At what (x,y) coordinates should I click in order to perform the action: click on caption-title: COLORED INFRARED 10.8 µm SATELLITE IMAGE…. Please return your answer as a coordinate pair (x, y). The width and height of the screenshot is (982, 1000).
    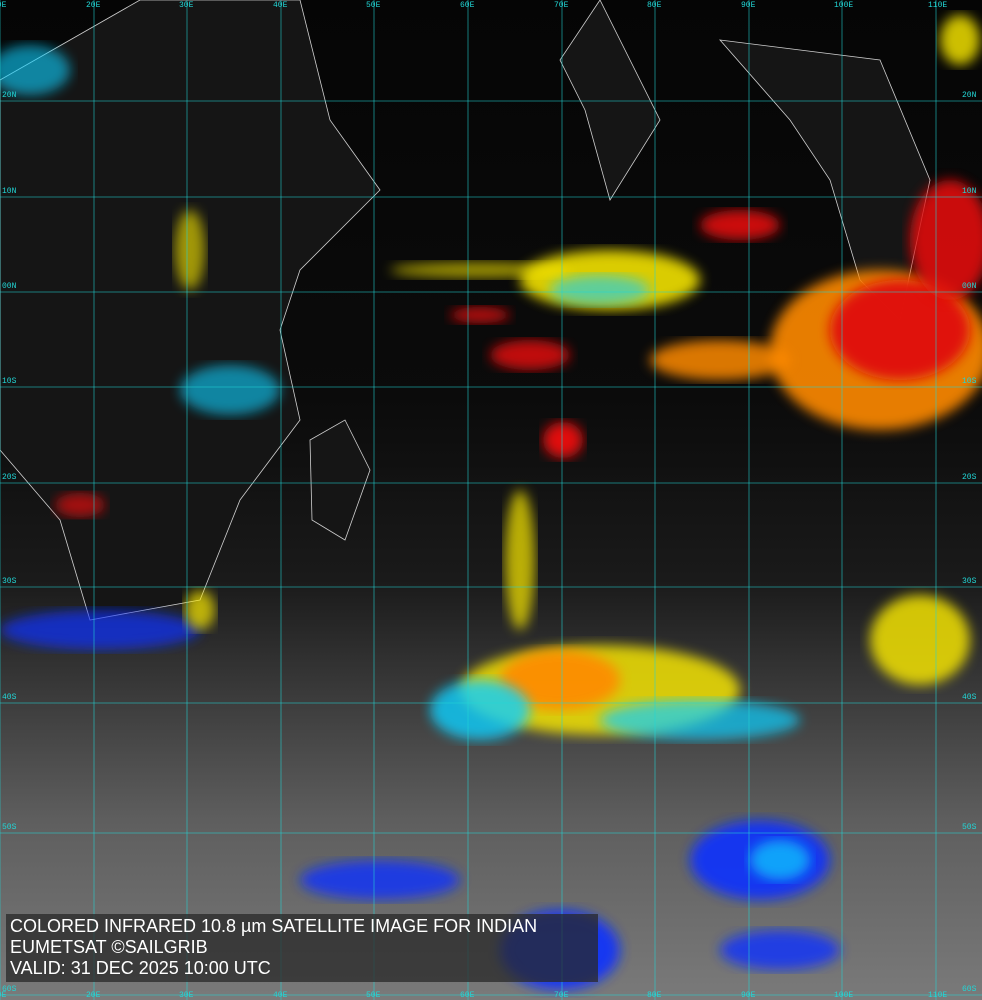
    Looking at the image, I should click on (274, 926).